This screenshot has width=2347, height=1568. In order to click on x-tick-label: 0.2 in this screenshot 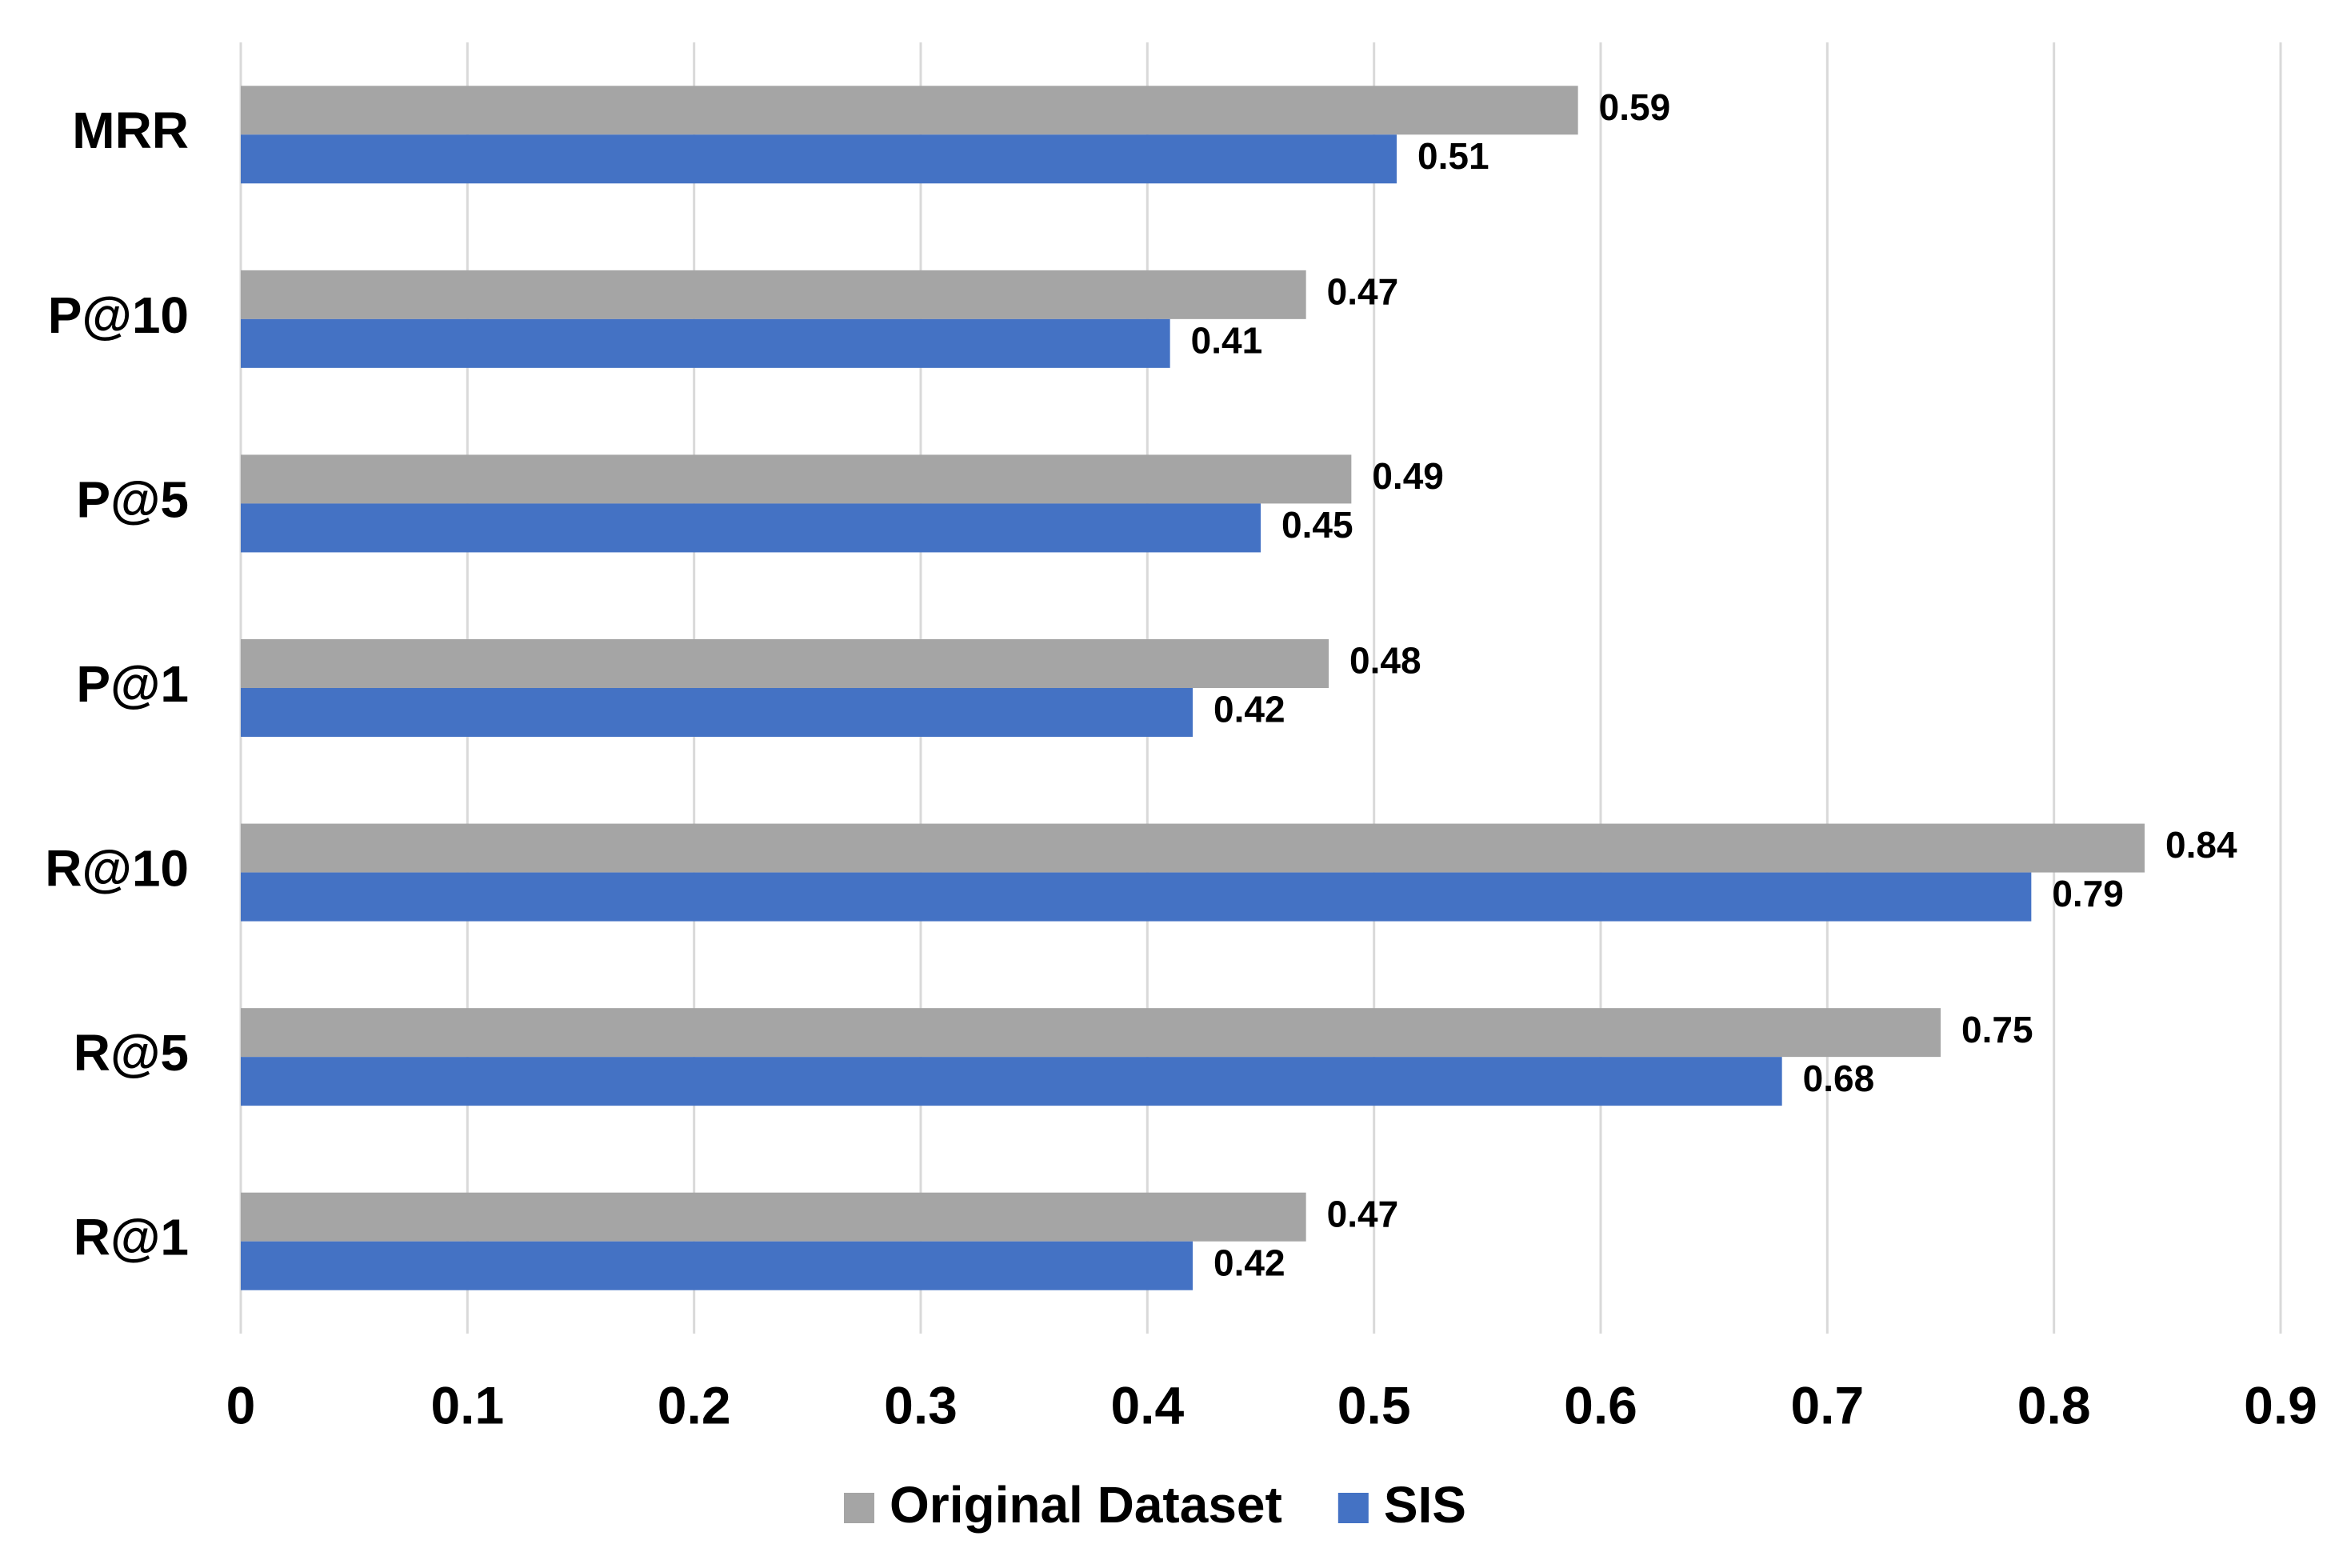, I will do `click(695, 1404)`.